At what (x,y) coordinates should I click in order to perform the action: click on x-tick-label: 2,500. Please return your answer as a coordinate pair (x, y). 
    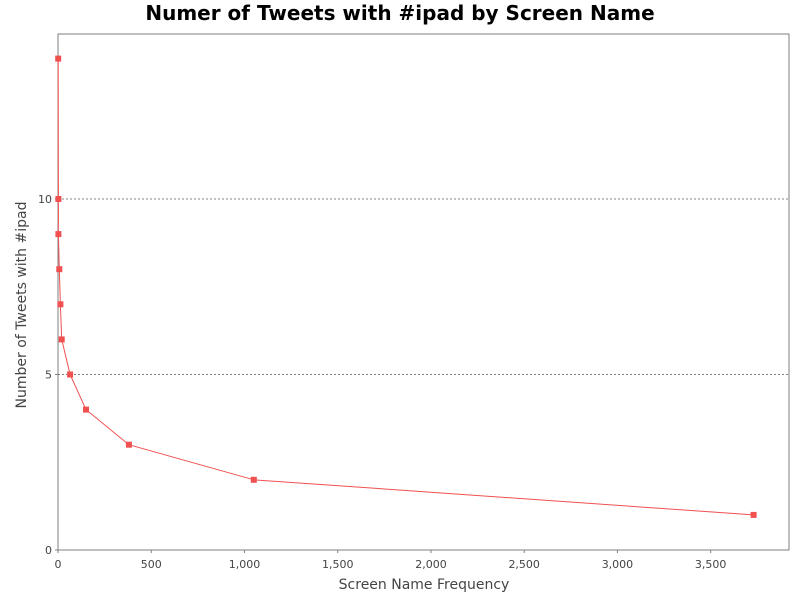
    Looking at the image, I should click on (524, 564).